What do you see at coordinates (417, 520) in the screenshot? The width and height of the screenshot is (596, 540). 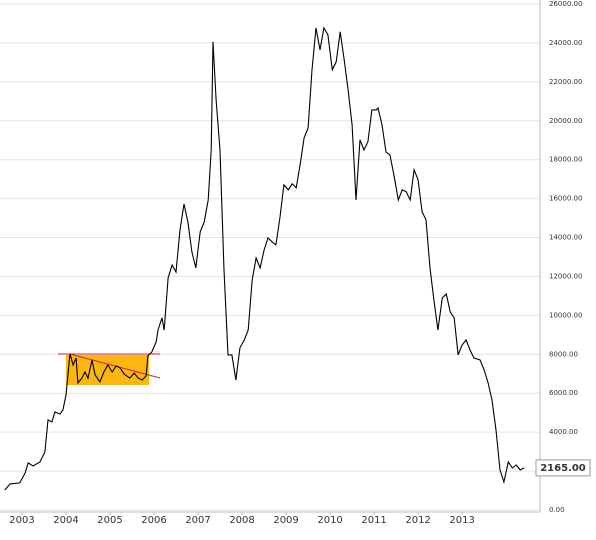 I see `x-tick-label: 2012` at bounding box center [417, 520].